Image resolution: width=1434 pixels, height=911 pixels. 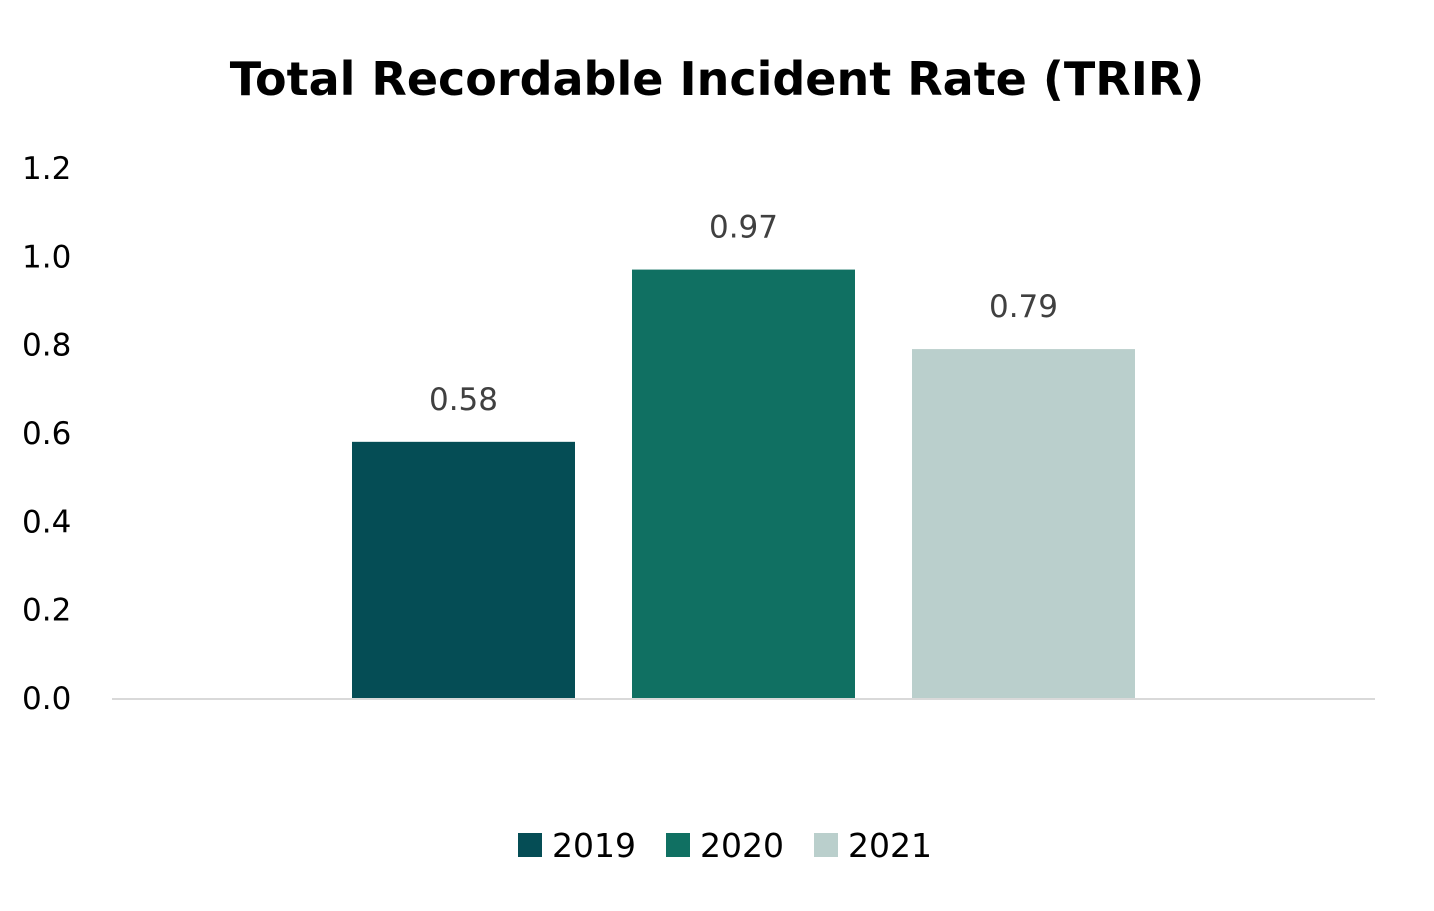 What do you see at coordinates (463, 400) in the screenshot?
I see `data-label-2019: 0.58` at bounding box center [463, 400].